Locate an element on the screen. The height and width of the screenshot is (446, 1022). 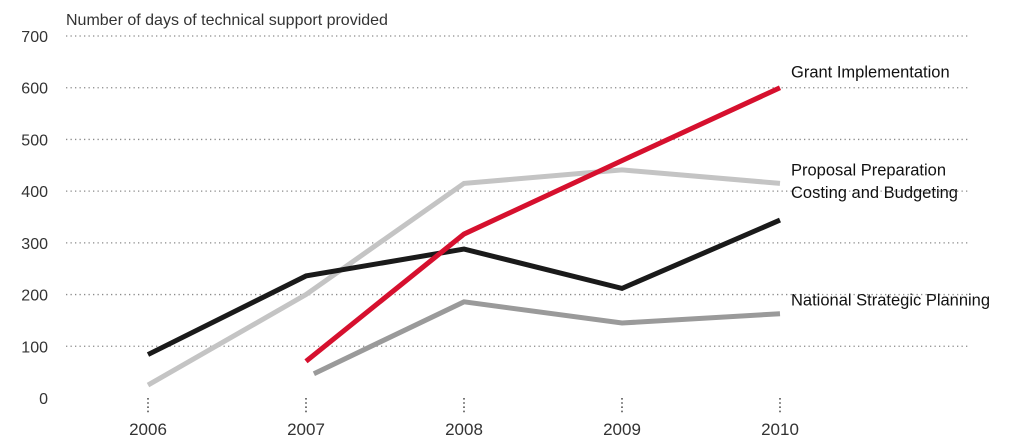
y-tick-label-0: 0 is located at coordinates (43, 399).